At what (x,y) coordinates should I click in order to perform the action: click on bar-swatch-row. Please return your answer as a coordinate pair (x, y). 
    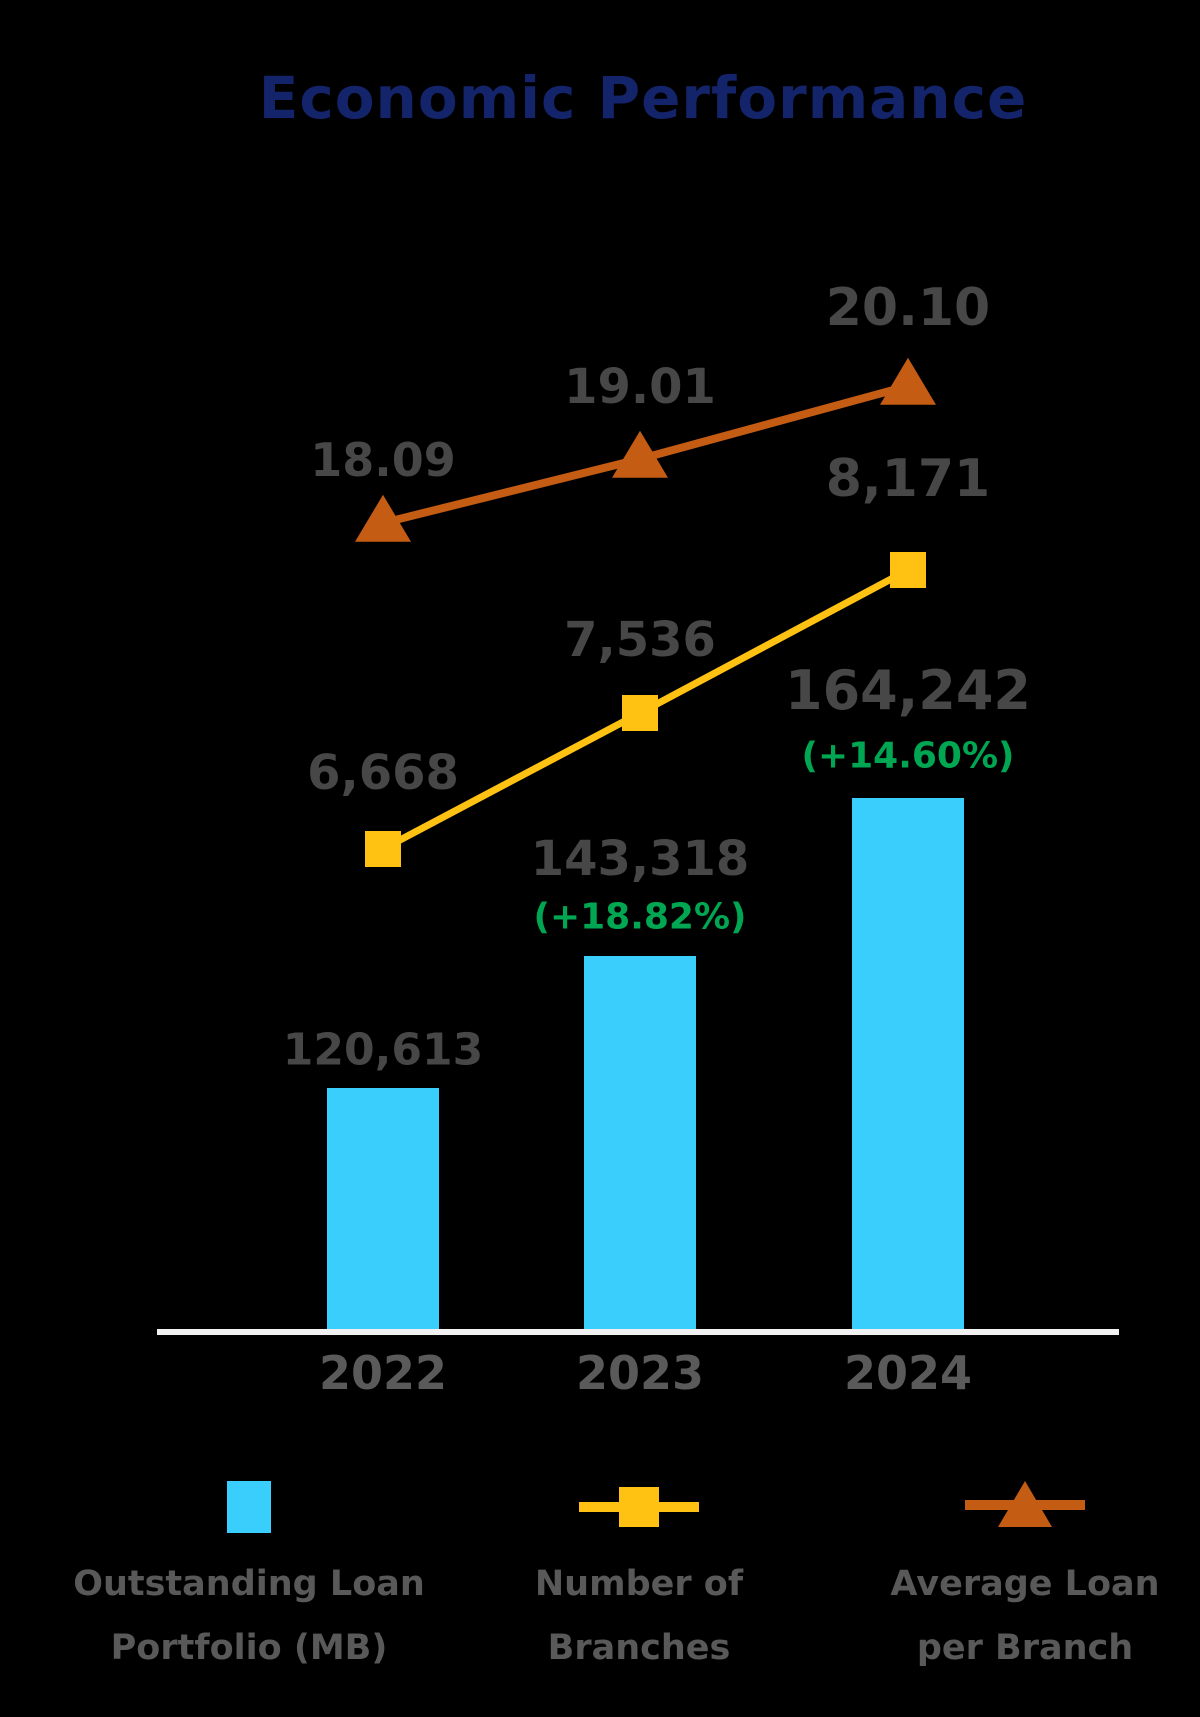
    Looking at the image, I should click on (249, 1507).